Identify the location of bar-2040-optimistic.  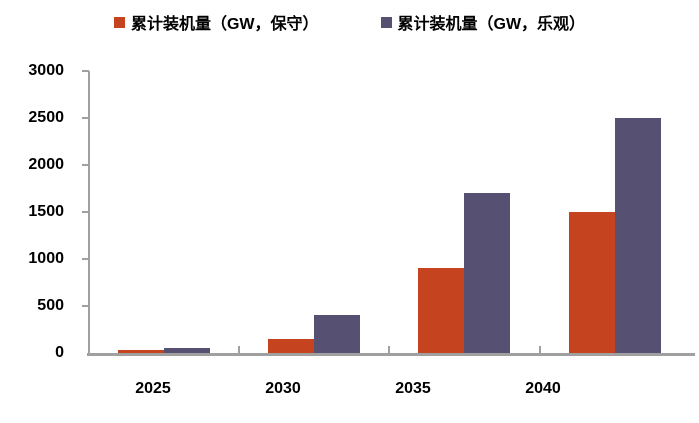
(638, 235).